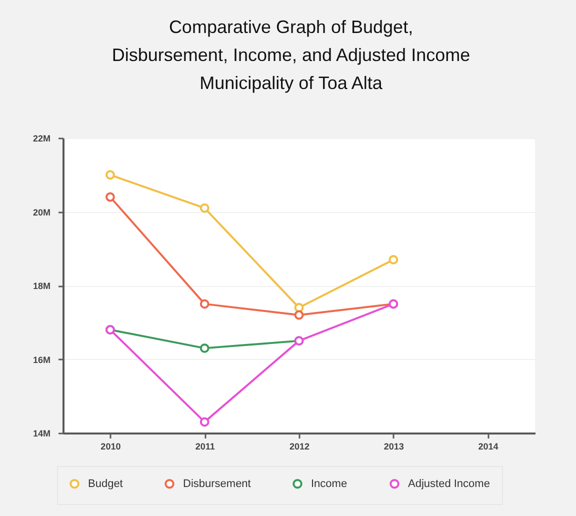 Image resolution: width=576 pixels, height=516 pixels. What do you see at coordinates (41, 359) in the screenshot?
I see `y-tick-label: 16M` at bounding box center [41, 359].